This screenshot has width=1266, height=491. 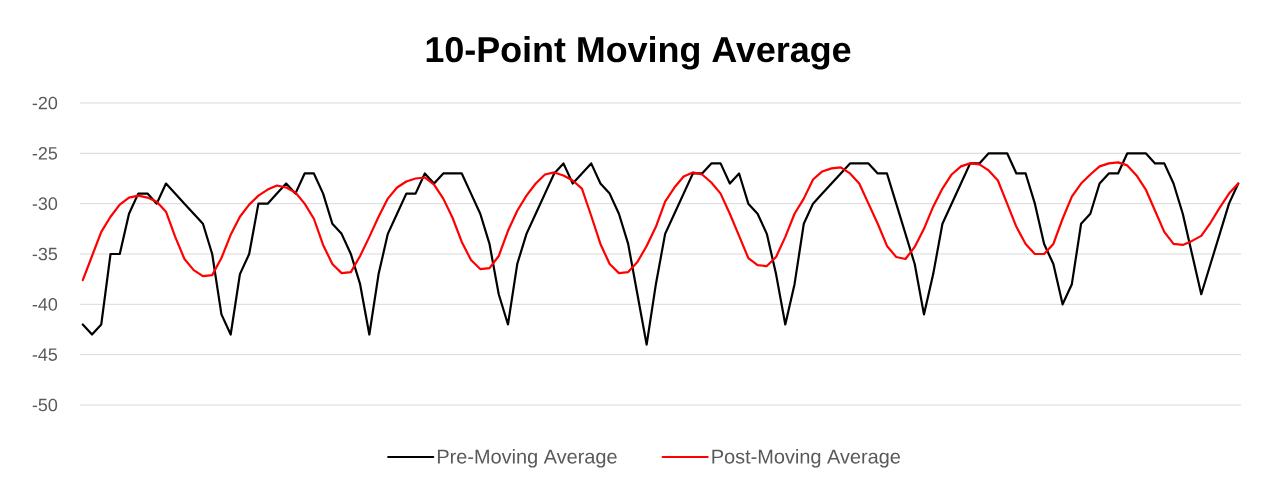 I want to click on y-tick-label: -50, so click(x=45, y=405).